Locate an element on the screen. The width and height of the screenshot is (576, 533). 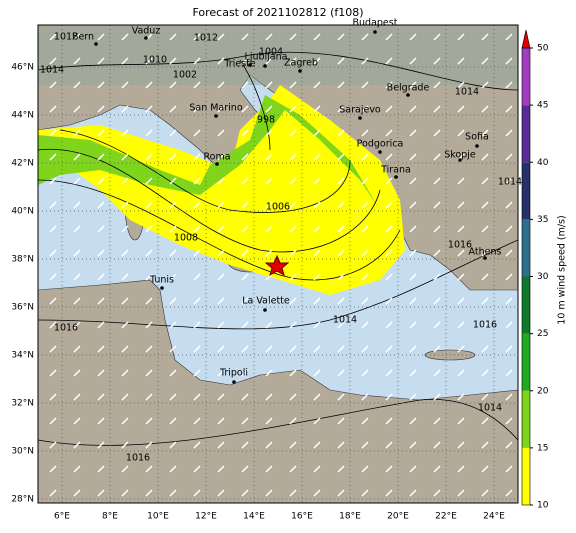
colorbar-tick-label: 45 is located at coordinates (542, 106).